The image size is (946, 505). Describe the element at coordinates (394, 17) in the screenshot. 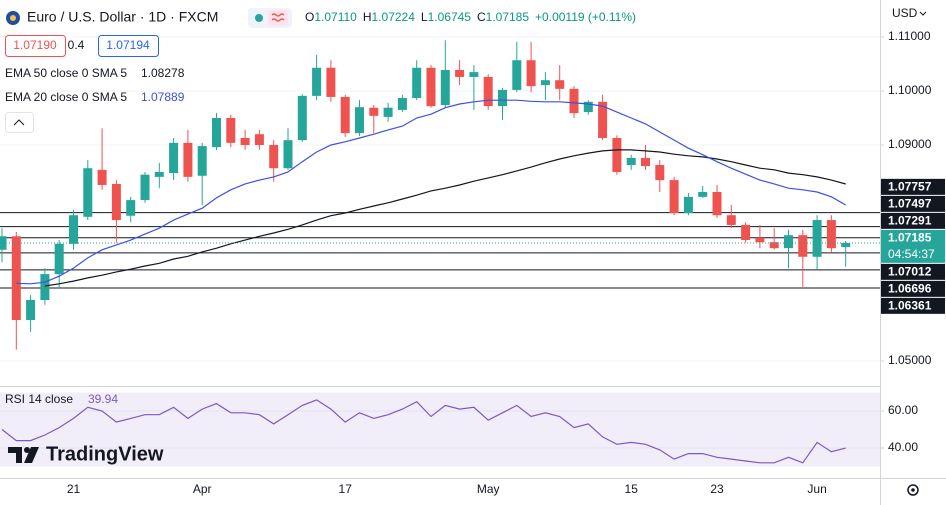

I see `ohlc-value: 1.07224` at that location.